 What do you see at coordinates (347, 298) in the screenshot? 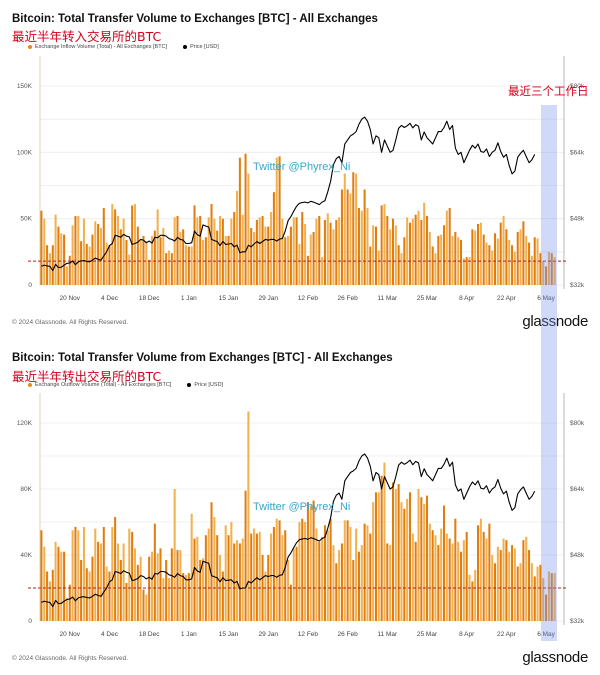
I see `x-tick-label: 26 Feb` at bounding box center [347, 298].